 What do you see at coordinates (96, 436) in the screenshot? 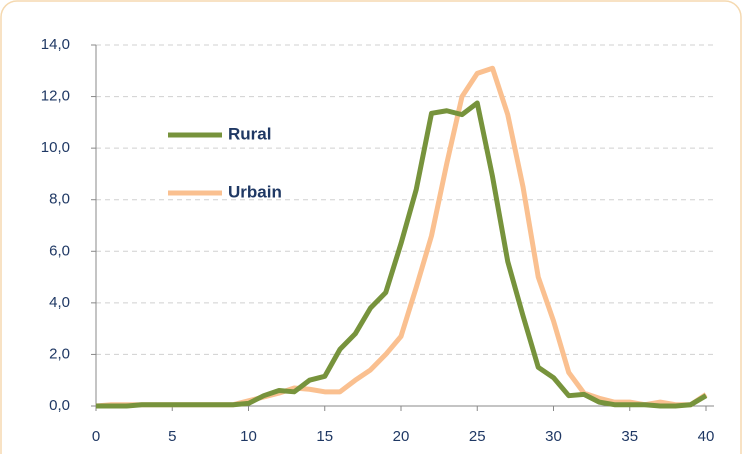
I see `x-tick-label: 0` at bounding box center [96, 436].